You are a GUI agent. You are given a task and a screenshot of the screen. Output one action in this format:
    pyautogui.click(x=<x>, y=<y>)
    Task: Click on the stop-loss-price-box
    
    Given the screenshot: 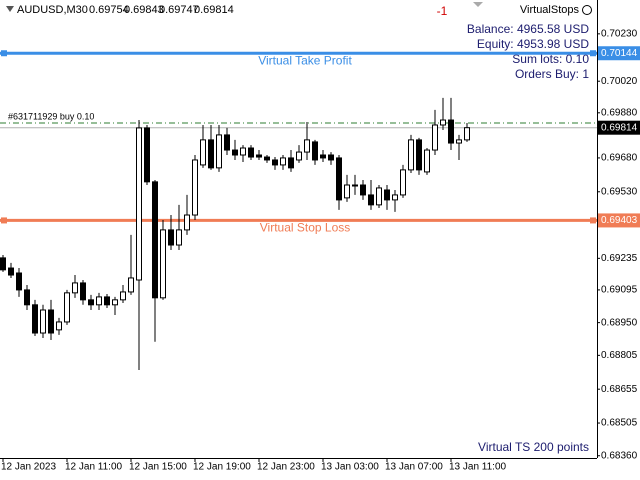 What is the action you would take?
    pyautogui.click(x=619, y=220)
    